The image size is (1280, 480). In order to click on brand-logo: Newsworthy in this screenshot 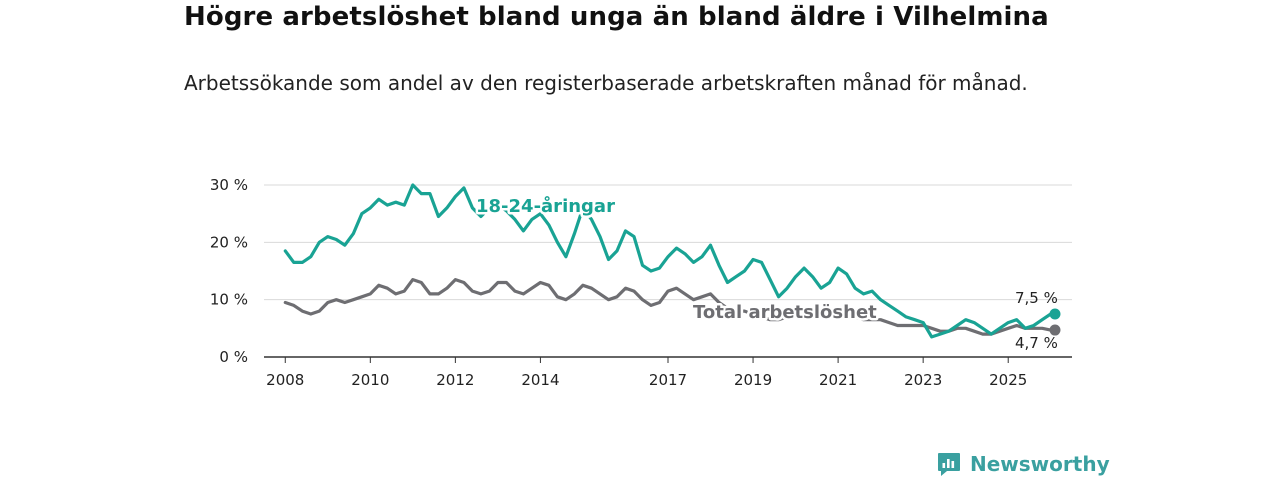, I will do `click(1023, 464)`.